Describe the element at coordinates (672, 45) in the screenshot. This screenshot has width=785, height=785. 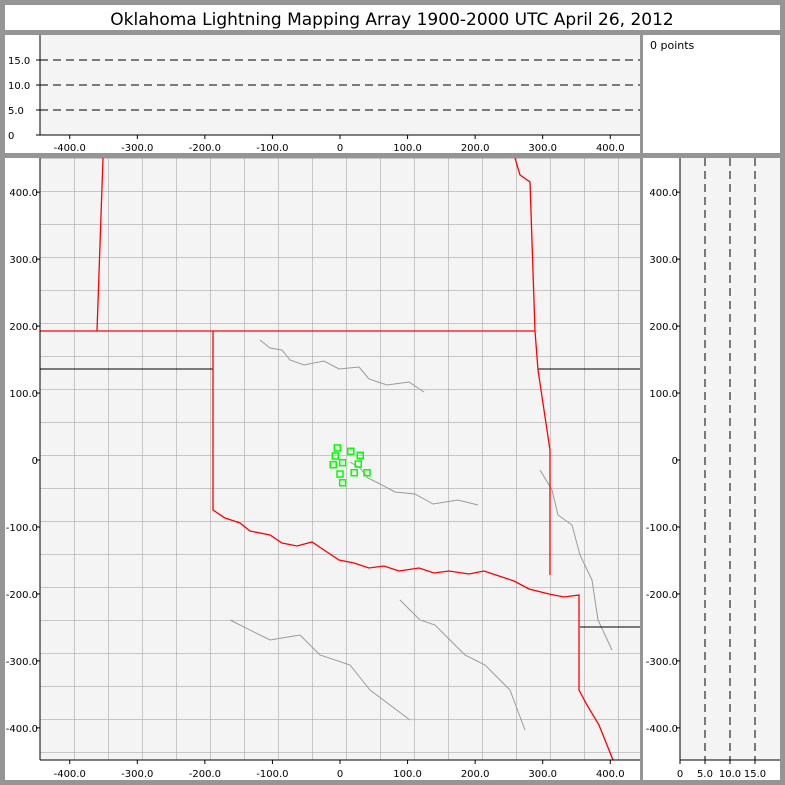
I see `points-count: 0 points` at that location.